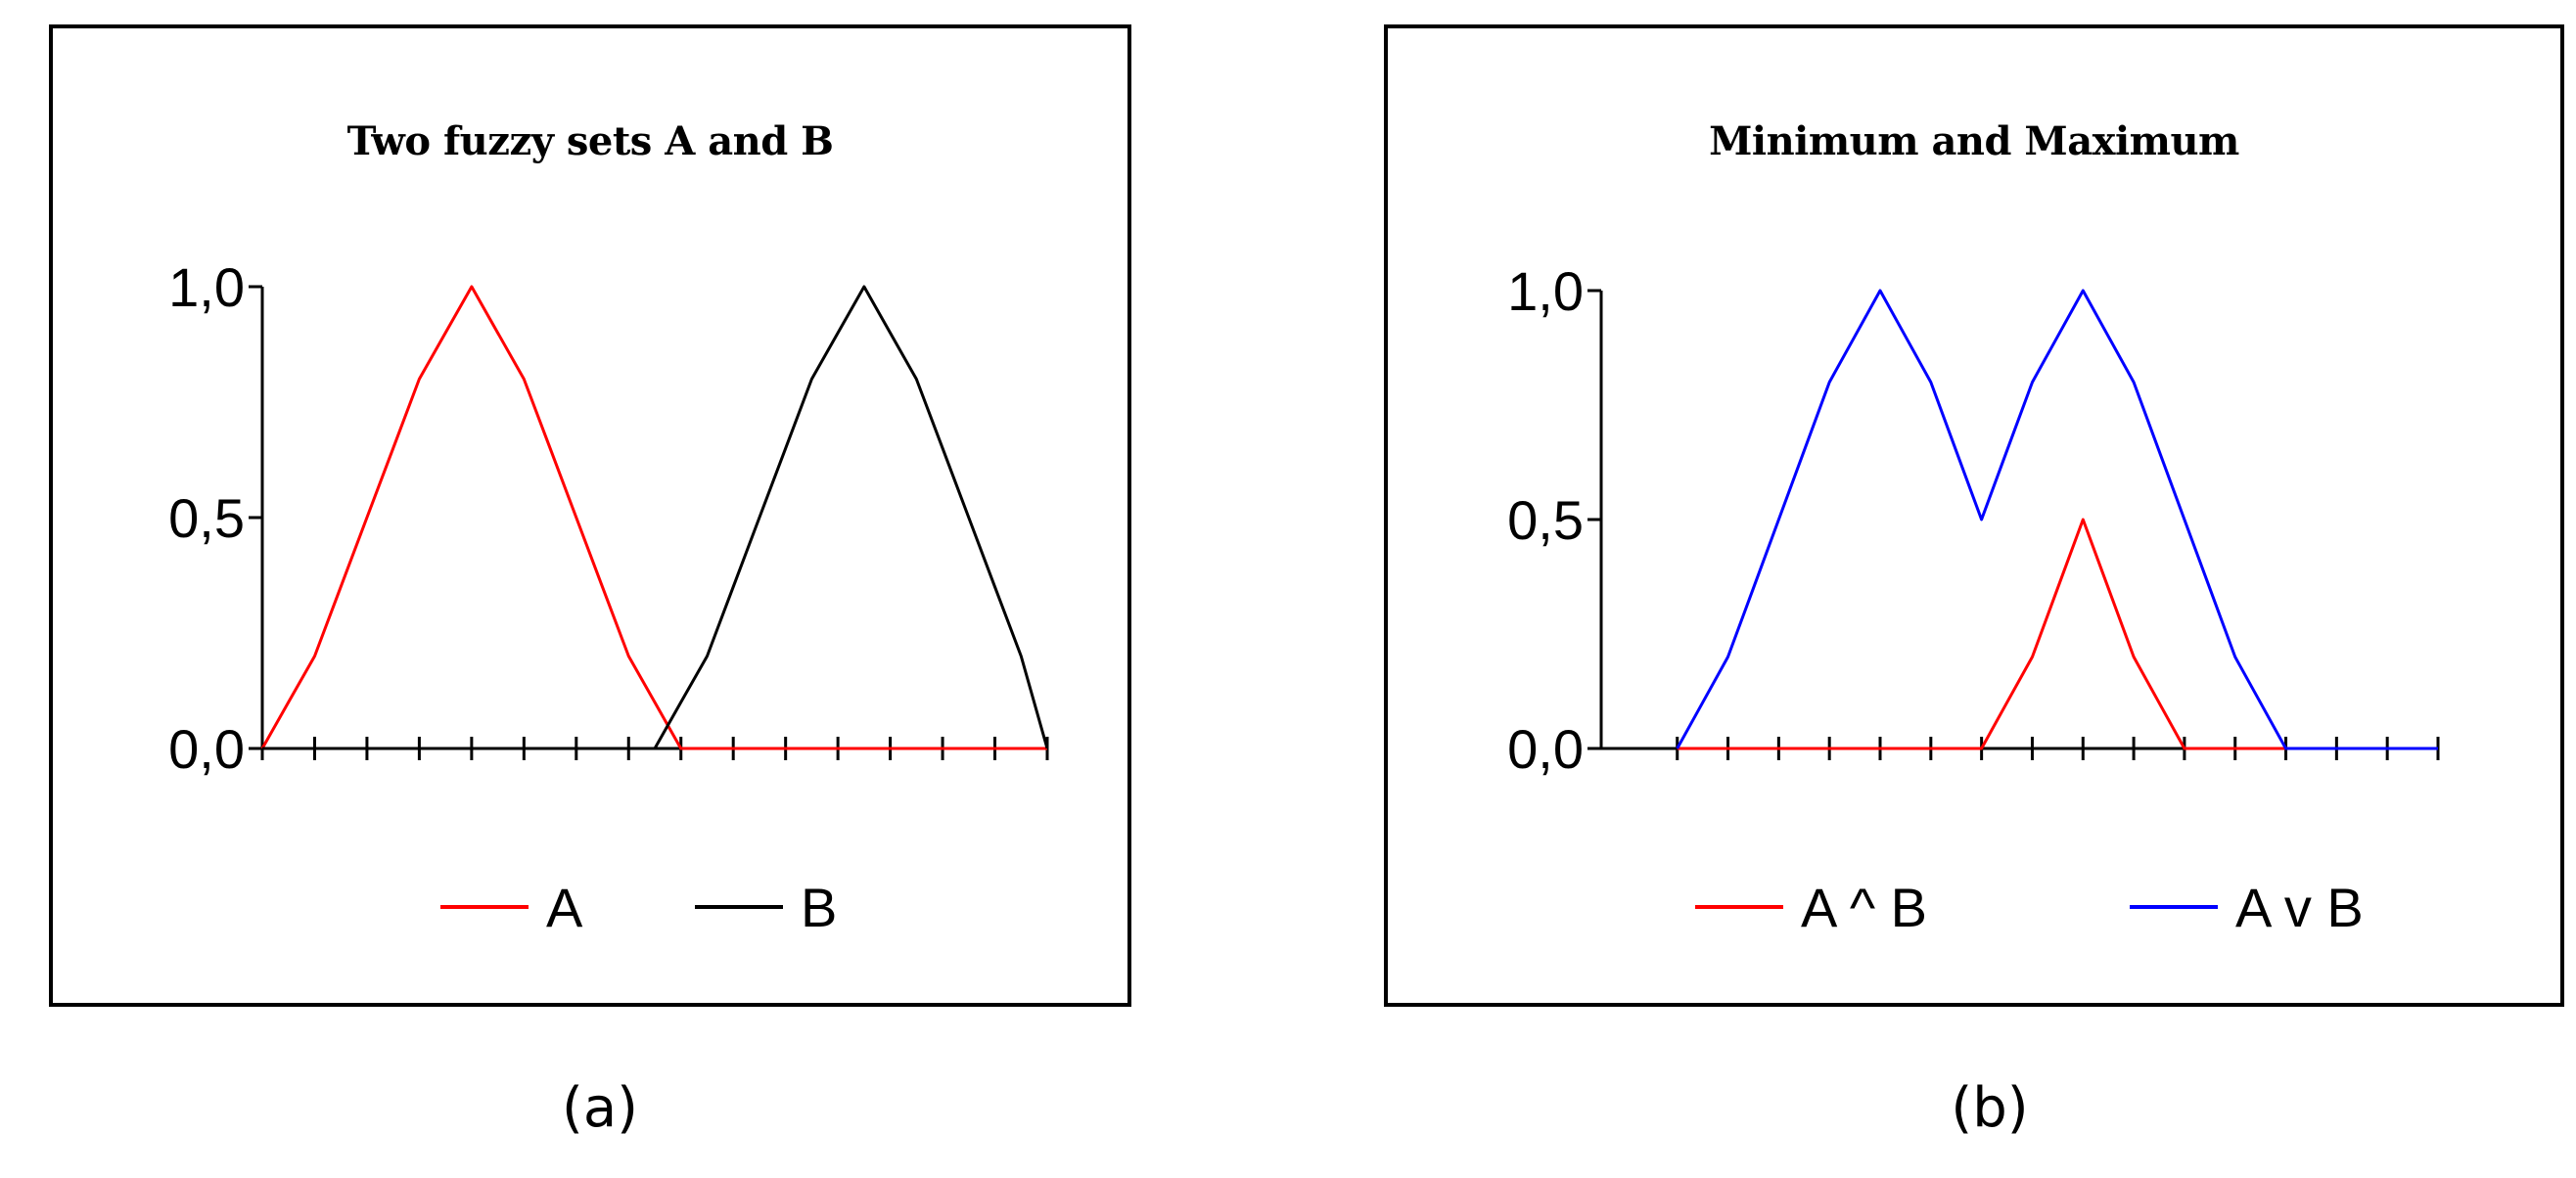 Image resolution: width=2576 pixels, height=1178 pixels. What do you see at coordinates (590, 141) in the screenshot?
I see `chart-title-a: Two fuzzy sets A and B` at bounding box center [590, 141].